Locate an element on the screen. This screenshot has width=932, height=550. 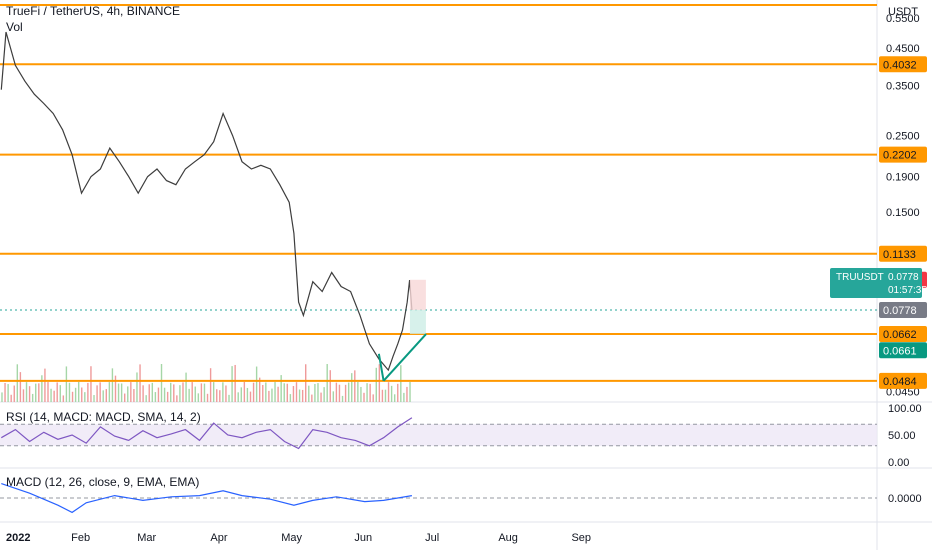
time-tick-label: Jul is located at coordinates (432, 538).